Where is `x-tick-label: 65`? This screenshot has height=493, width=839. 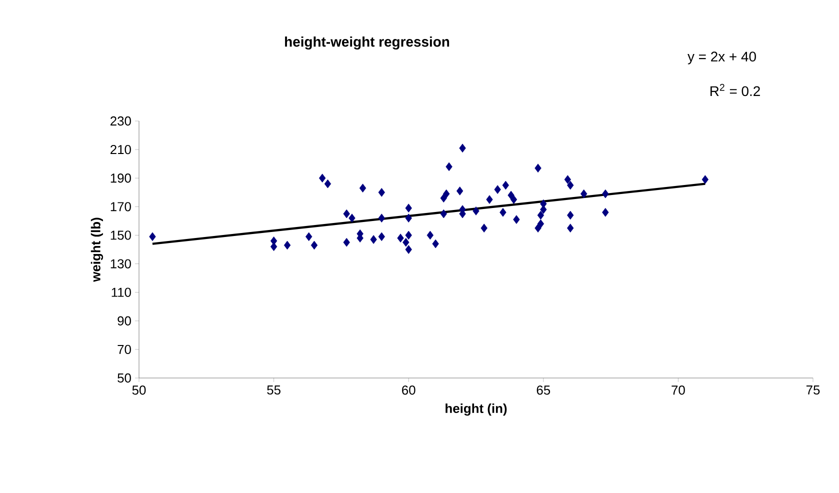 x-tick-label: 65 is located at coordinates (543, 390).